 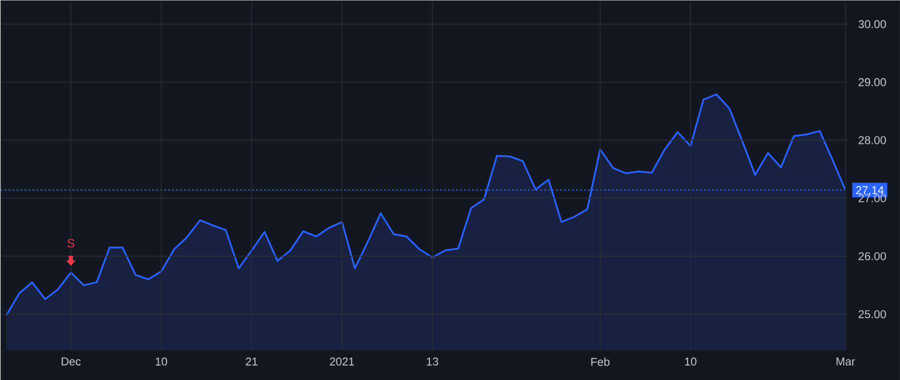 I want to click on x-tick-label: Mar, so click(x=845, y=361).